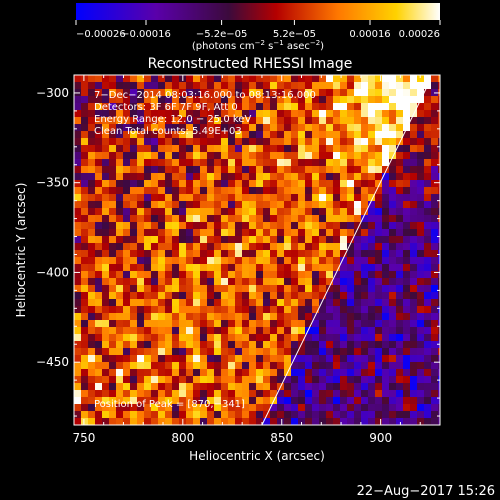  Describe the element at coordinates (250, 64) in the screenshot. I see `chart-title: Reconstructed RHESSI Image` at that location.